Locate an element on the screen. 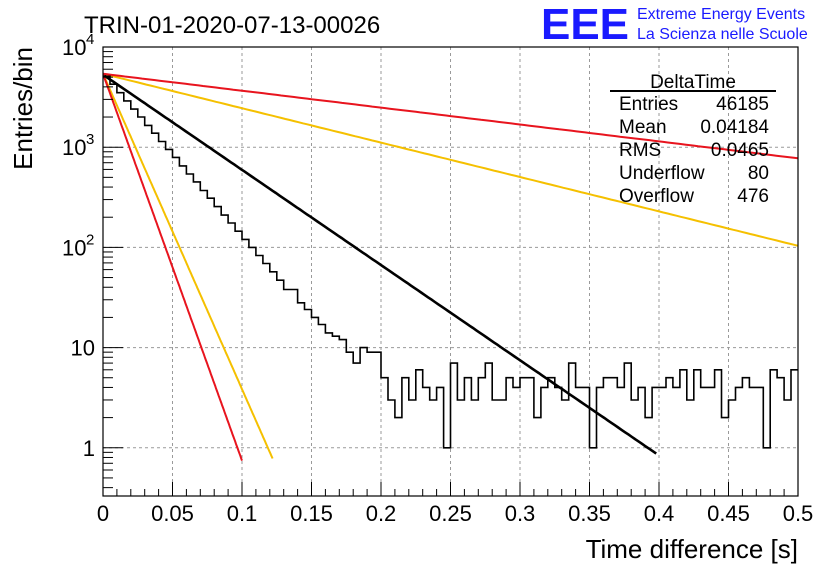 Image resolution: width=836 pixels, height=572 pixels. x-tick-label: 0.2 is located at coordinates (381, 513).